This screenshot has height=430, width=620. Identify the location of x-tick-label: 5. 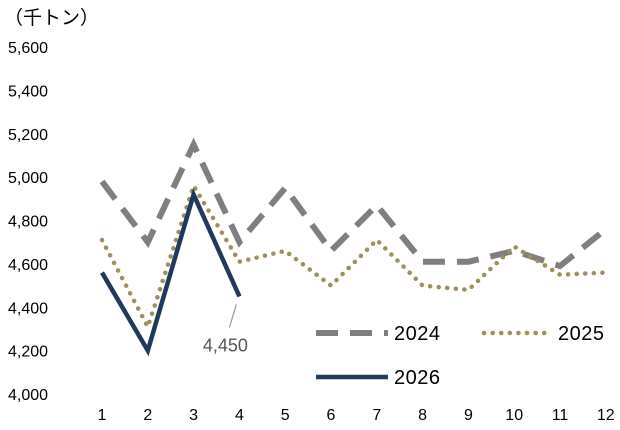
(285, 415).